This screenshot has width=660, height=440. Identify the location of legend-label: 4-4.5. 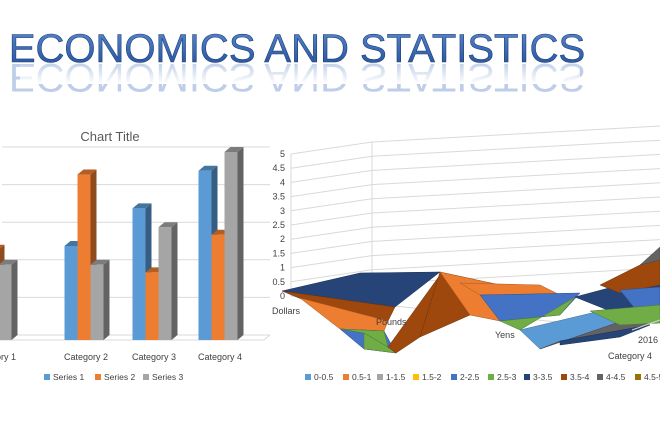
(616, 377).